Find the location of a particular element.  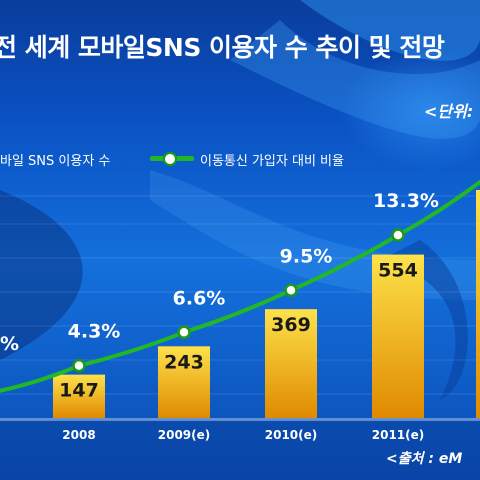

x-tick-label: 2011(e) is located at coordinates (398, 435).